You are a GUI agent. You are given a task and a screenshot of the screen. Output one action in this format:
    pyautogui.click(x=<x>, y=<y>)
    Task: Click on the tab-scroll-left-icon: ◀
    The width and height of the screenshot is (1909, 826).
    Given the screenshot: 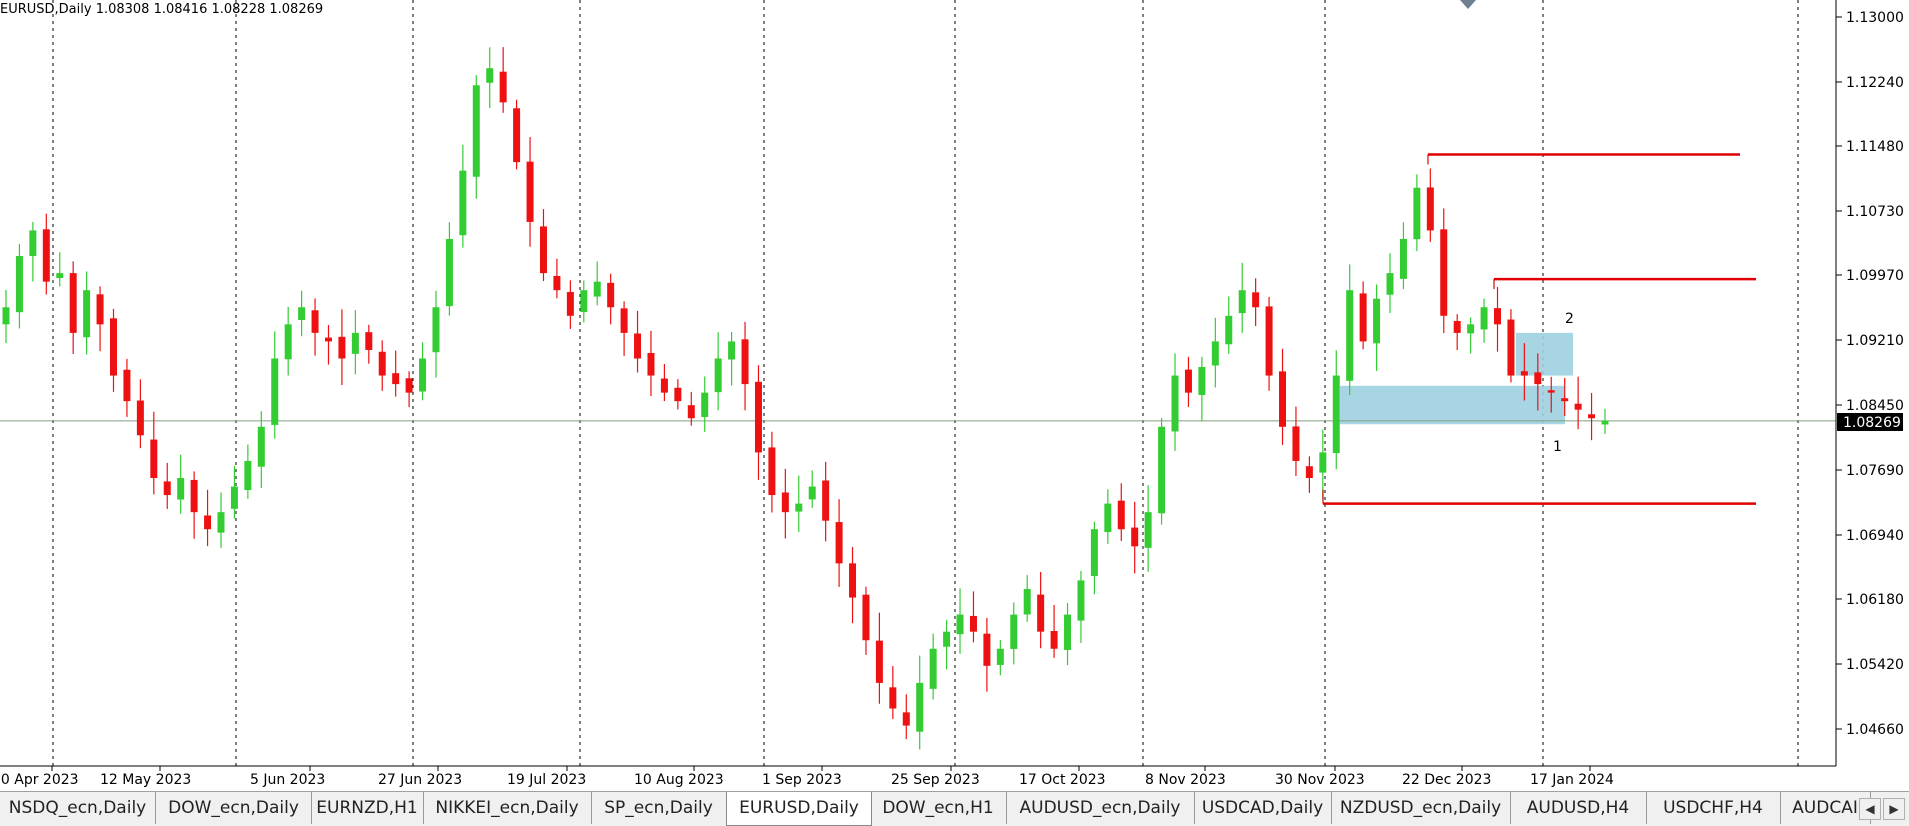 What is the action you would take?
    pyautogui.click(x=1870, y=809)
    